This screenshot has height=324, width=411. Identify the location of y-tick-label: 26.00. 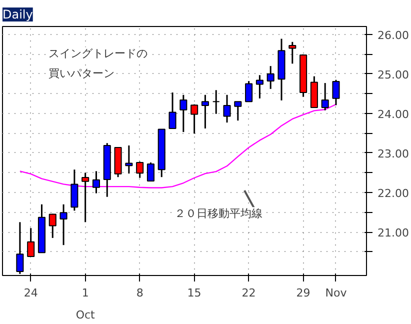
(393, 35).